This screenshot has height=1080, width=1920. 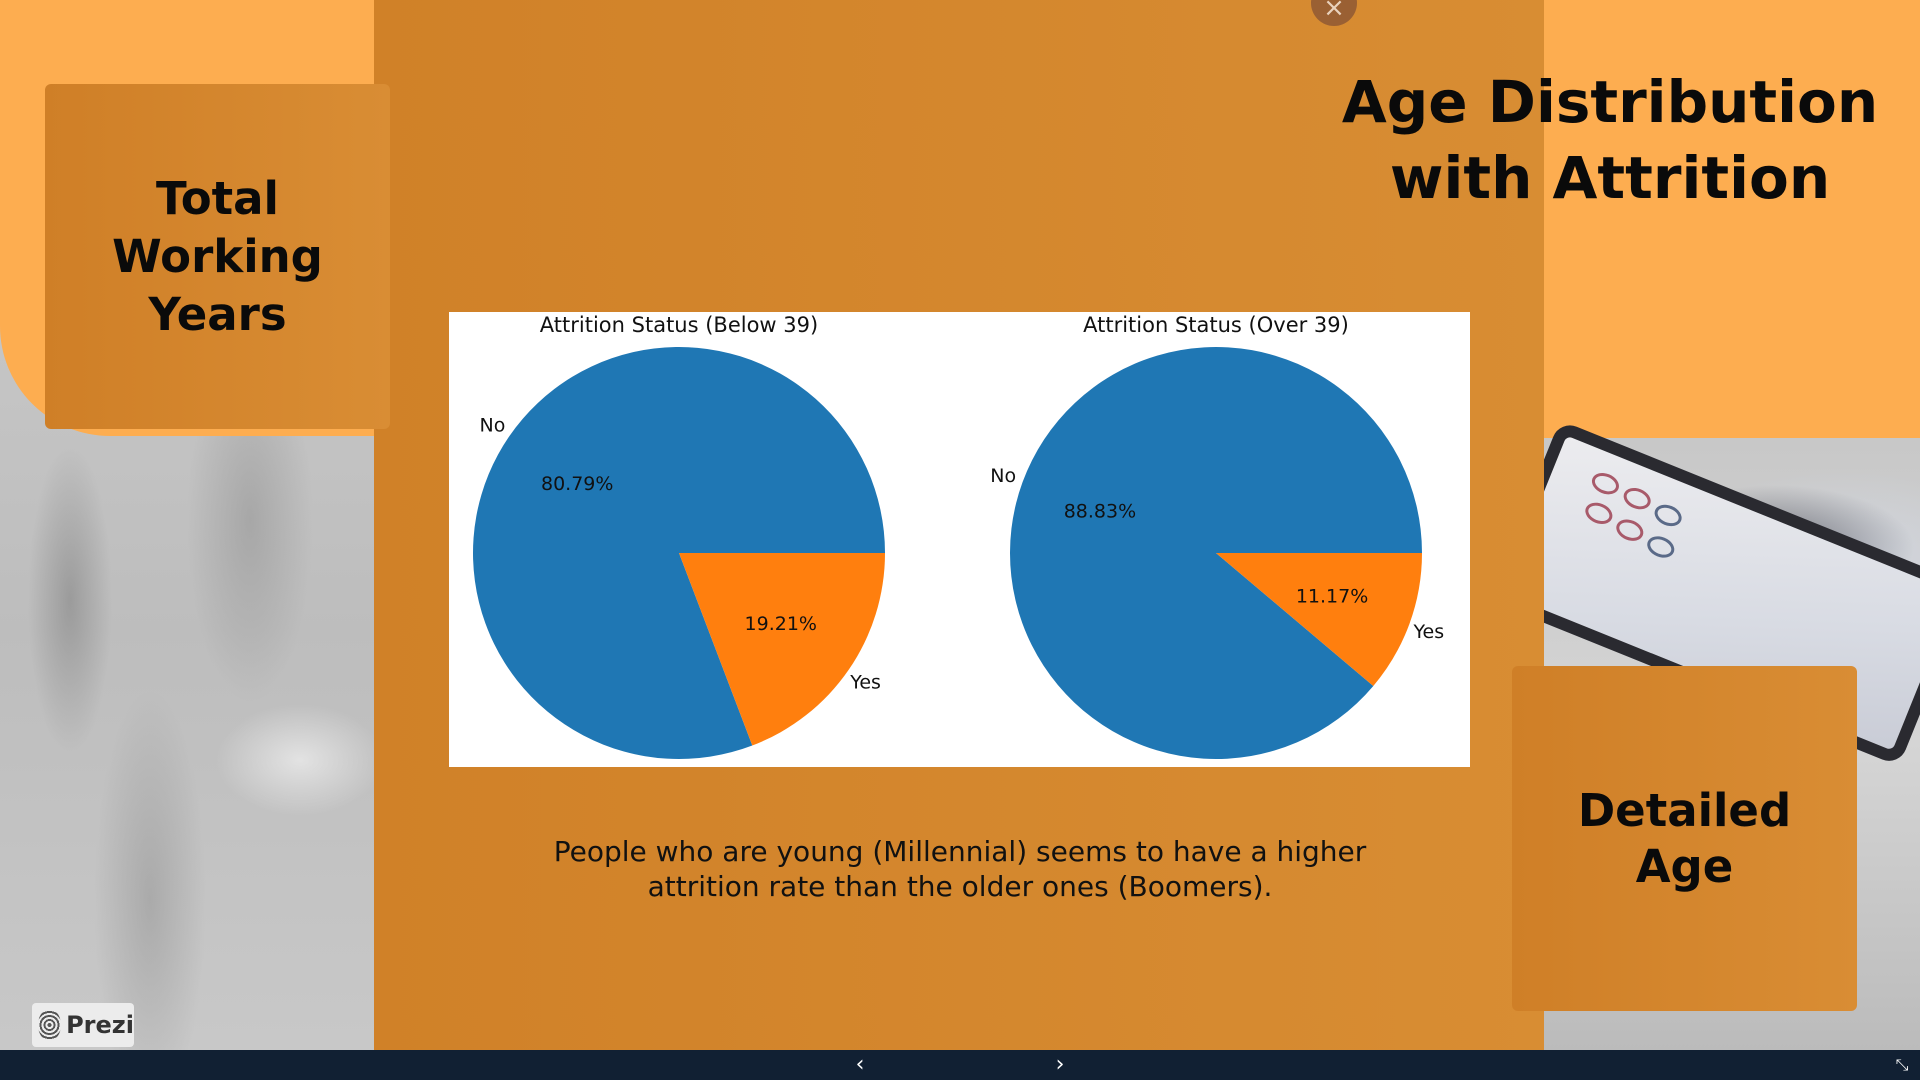 What do you see at coordinates (1610, 140) in the screenshot?
I see `slide-title: Age Distribution with Attrition` at bounding box center [1610, 140].